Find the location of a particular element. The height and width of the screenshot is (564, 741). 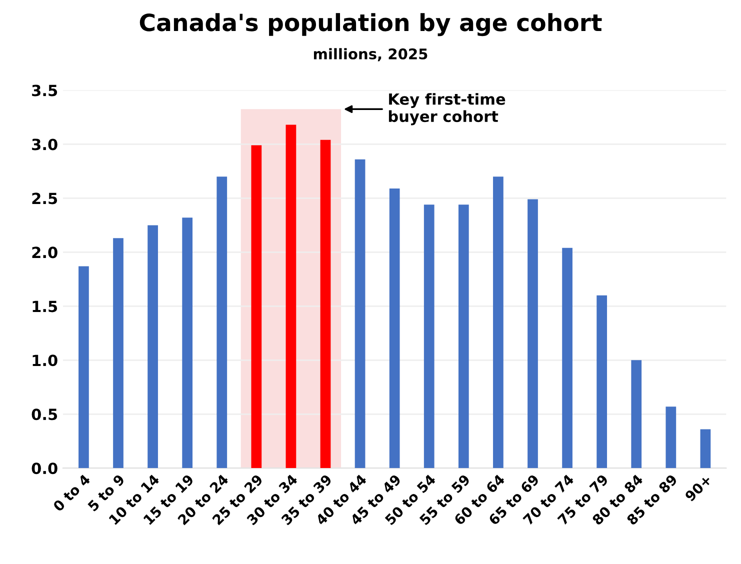

y-tick-label: 2.0 is located at coordinates (45, 252).